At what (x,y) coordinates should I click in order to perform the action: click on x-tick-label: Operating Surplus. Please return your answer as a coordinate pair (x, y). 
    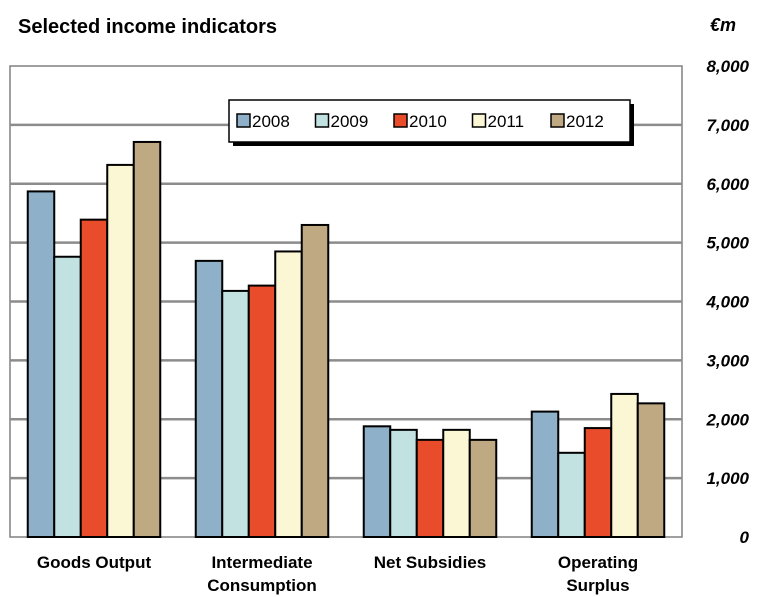
    Looking at the image, I should click on (598, 574).